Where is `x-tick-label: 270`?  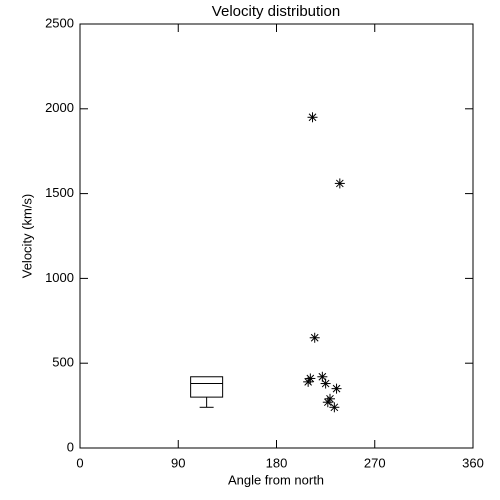 x-tick-label: 270 is located at coordinates (375, 462).